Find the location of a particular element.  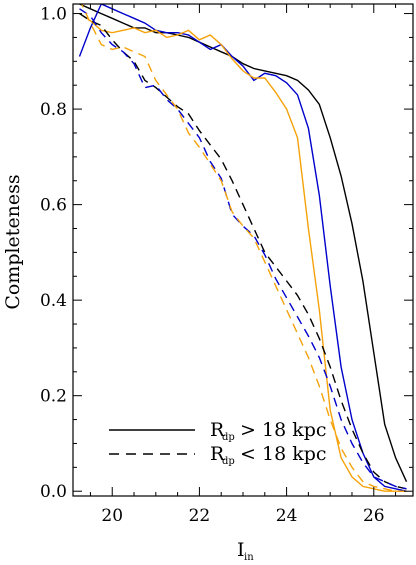

legend-label-solid-suffix: > 18 kpc is located at coordinates (280, 430).